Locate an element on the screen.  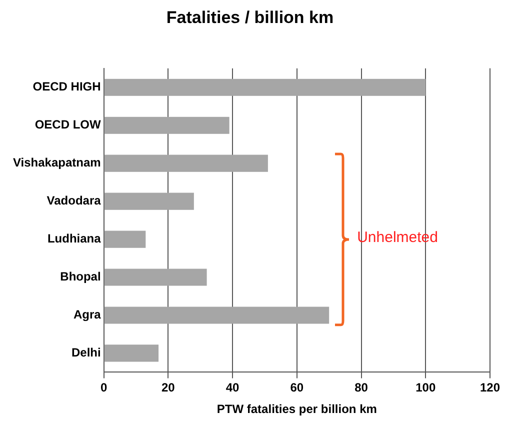
x-tick-label: 40 is located at coordinates (233, 387).